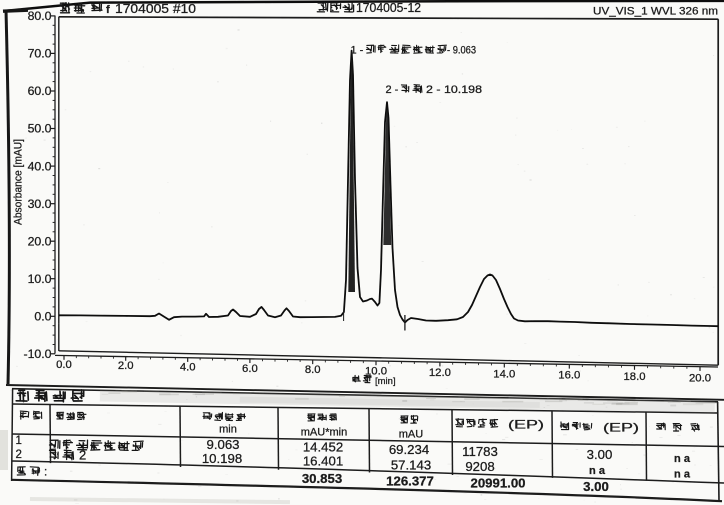 This screenshot has width=724, height=505. Describe the element at coordinates (126, 366) in the screenshot. I see `svg-text: 2.0` at that location.